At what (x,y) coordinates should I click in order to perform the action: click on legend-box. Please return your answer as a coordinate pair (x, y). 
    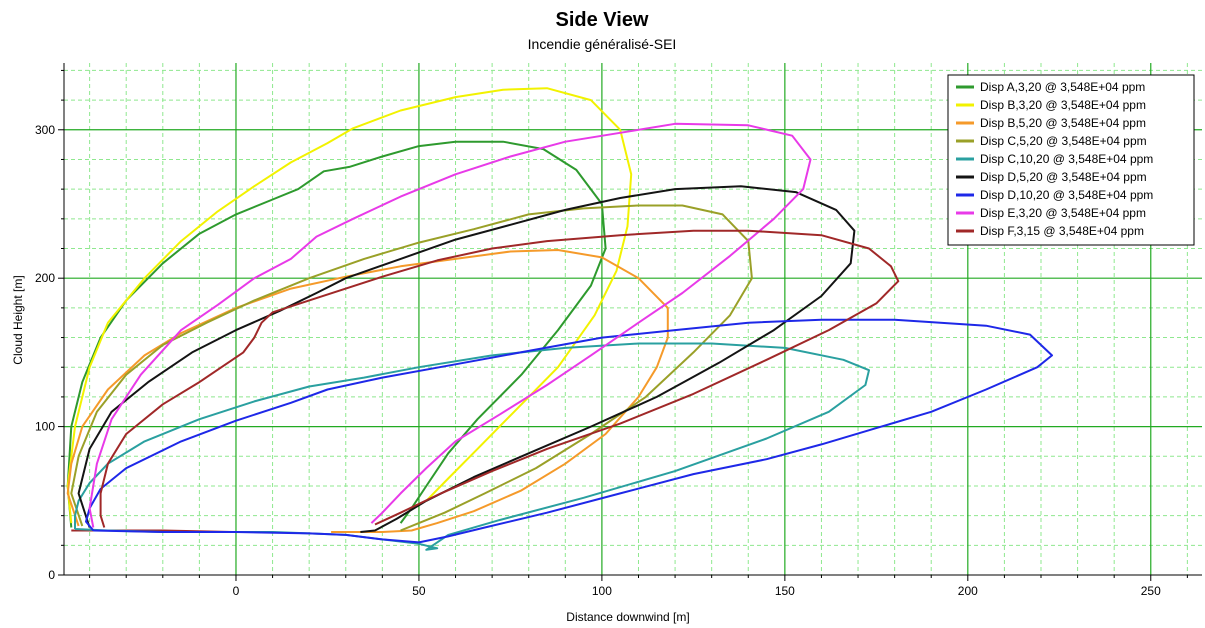
    Looking at the image, I should click on (1071, 160).